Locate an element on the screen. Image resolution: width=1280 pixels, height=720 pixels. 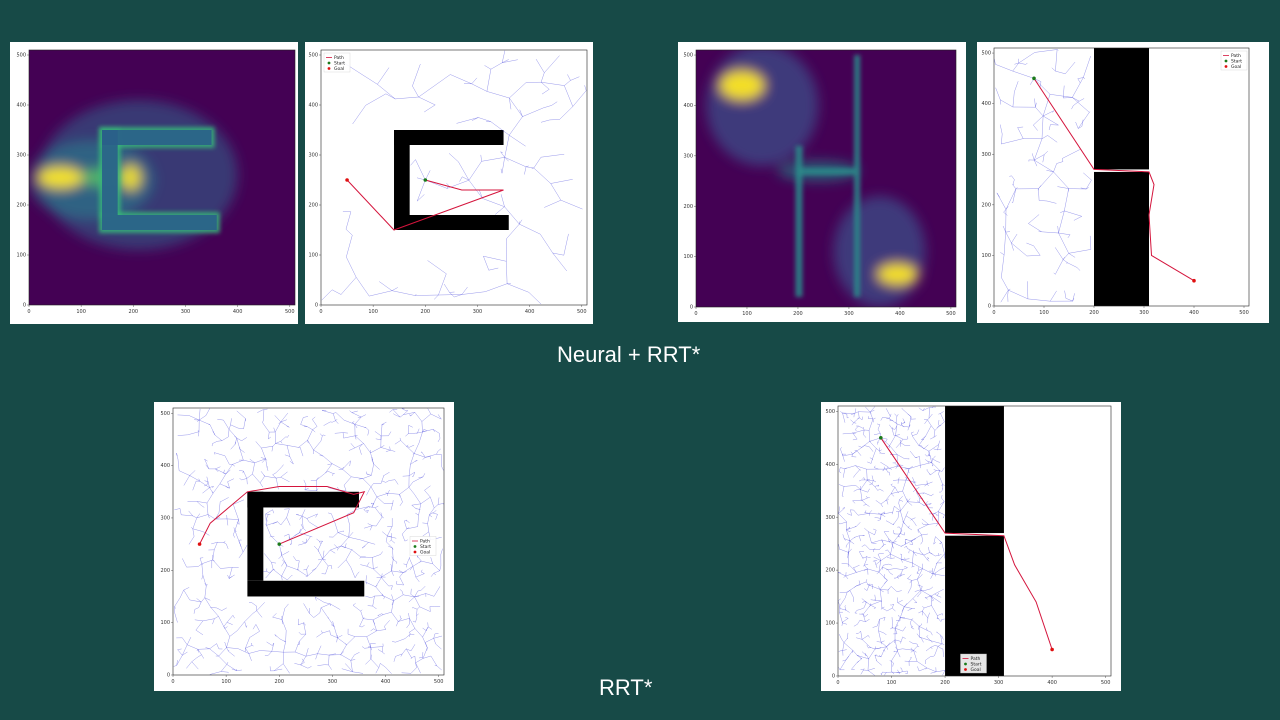
heat-hotspot-right is located at coordinates (131, 177).